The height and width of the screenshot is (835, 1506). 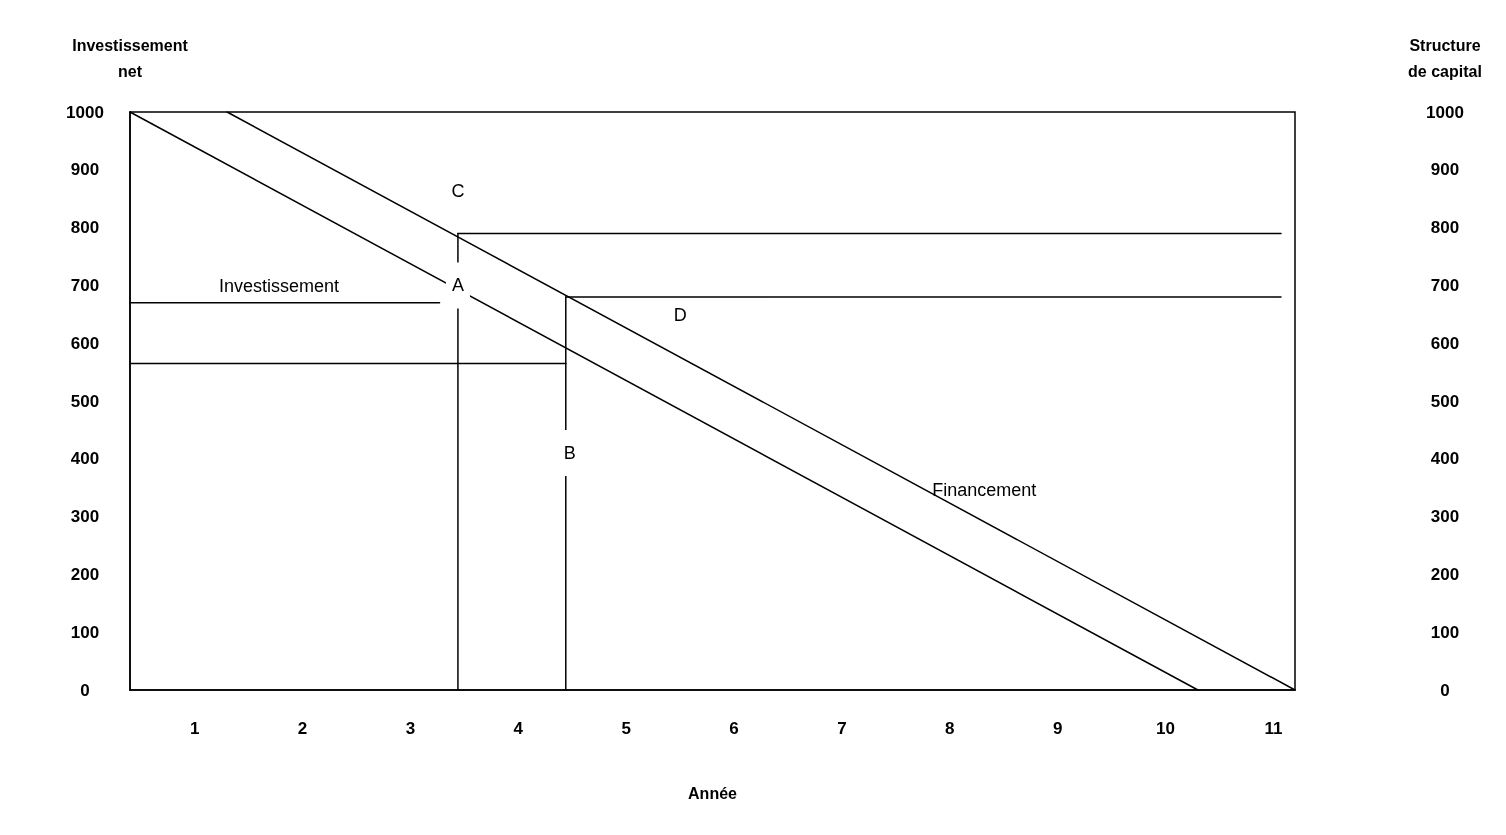 What do you see at coordinates (1445, 343) in the screenshot?
I see `y2-tick-label: 600` at bounding box center [1445, 343].